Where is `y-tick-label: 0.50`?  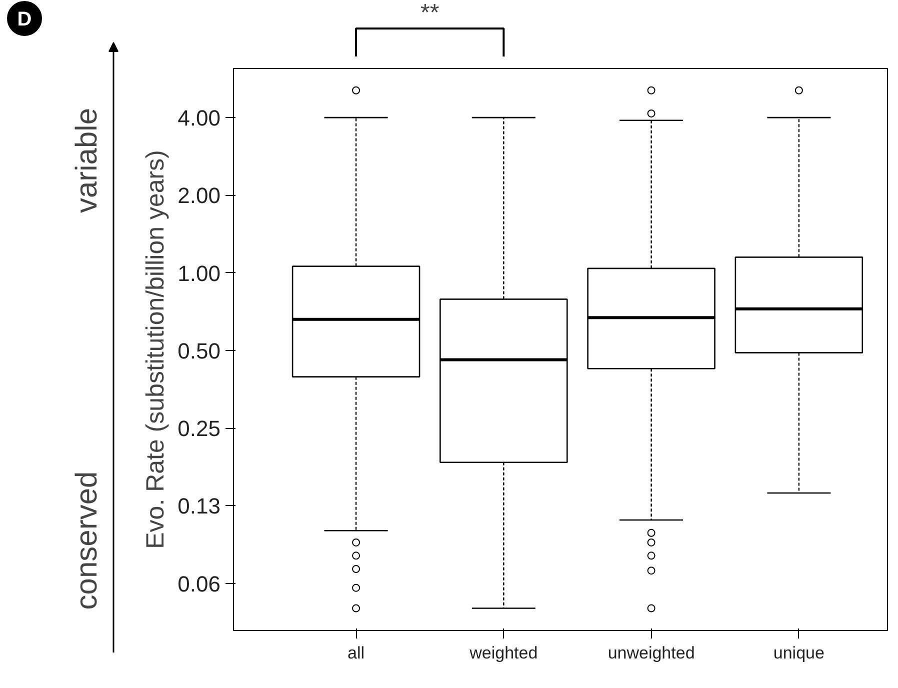 y-tick-label: 0.50 is located at coordinates (199, 351).